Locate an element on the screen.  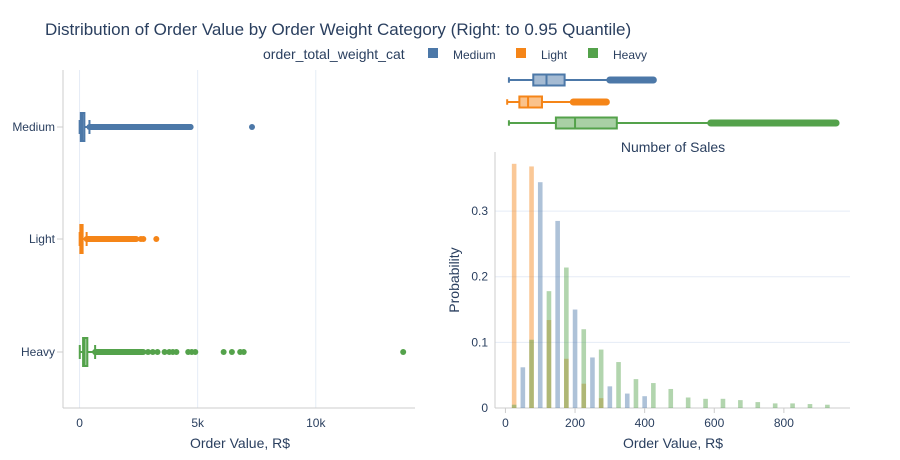
left-y-tick-label: Light is located at coordinates (42, 239).